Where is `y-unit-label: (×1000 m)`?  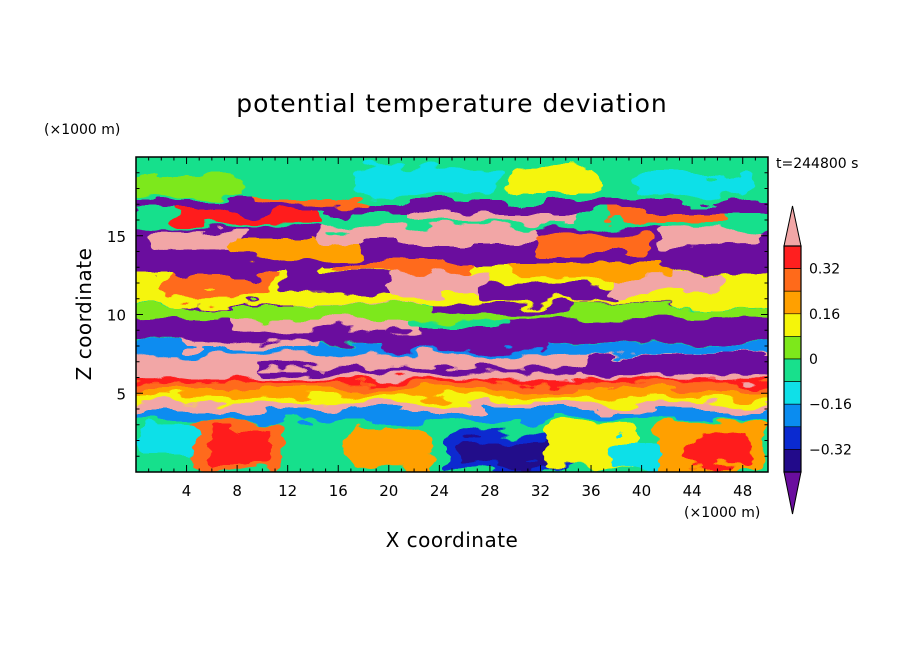
y-unit-label: (×1000 m) is located at coordinates (82, 130).